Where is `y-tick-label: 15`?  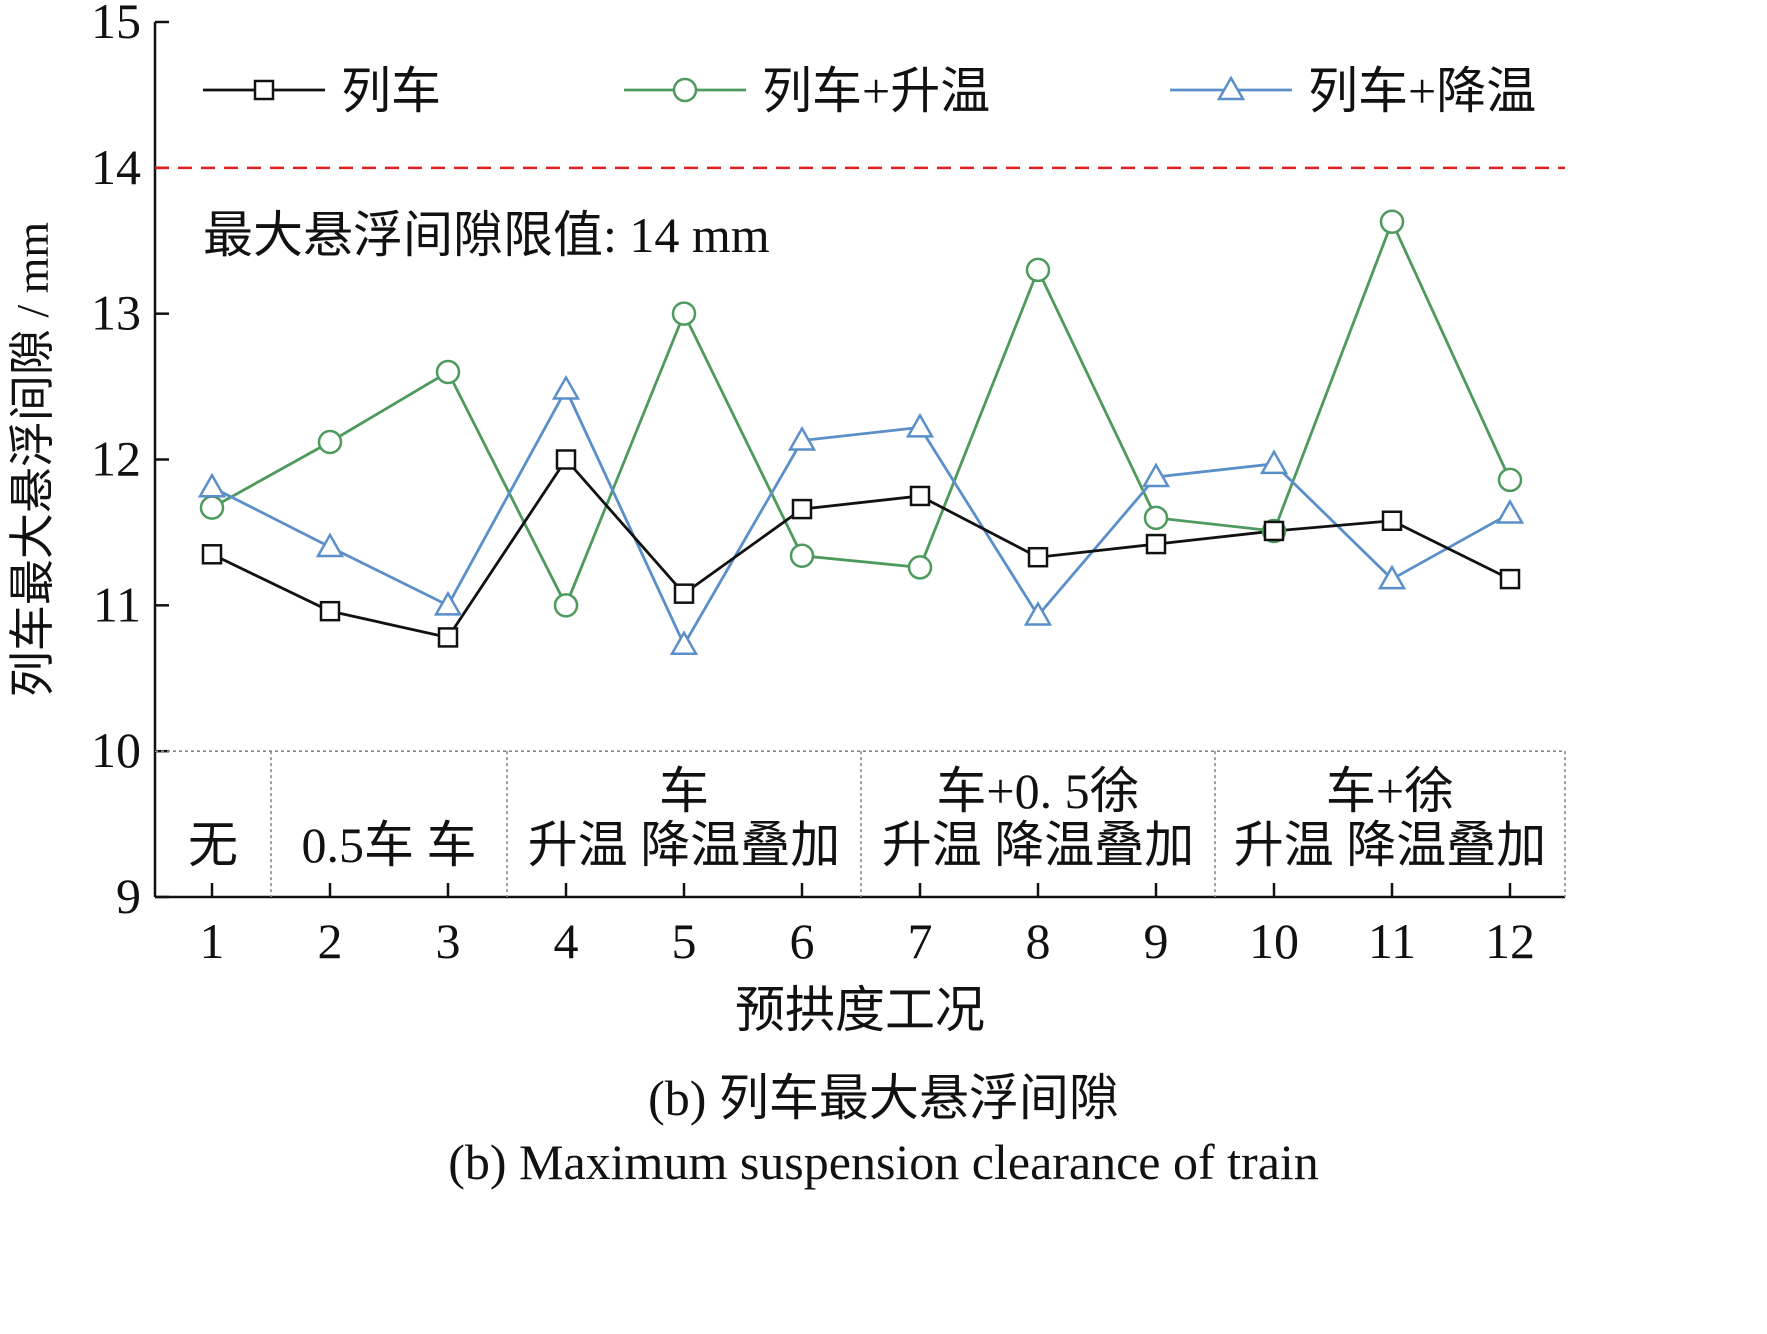 y-tick-label: 15 is located at coordinates (116, 24).